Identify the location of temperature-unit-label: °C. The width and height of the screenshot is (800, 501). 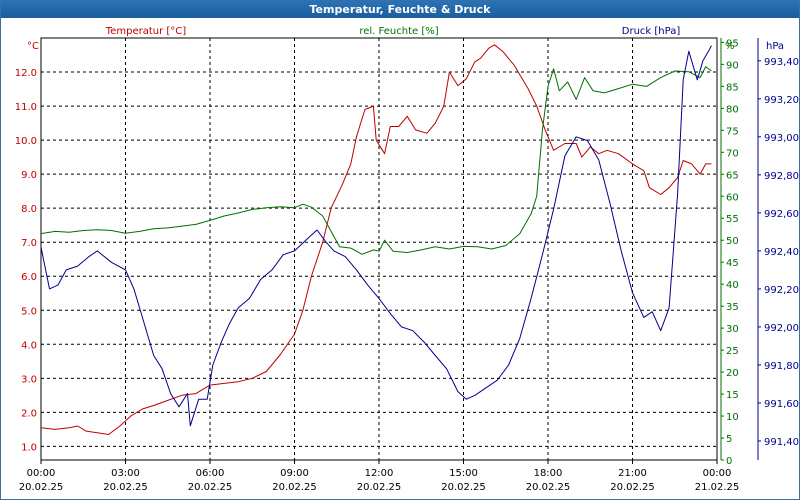
(33, 46).